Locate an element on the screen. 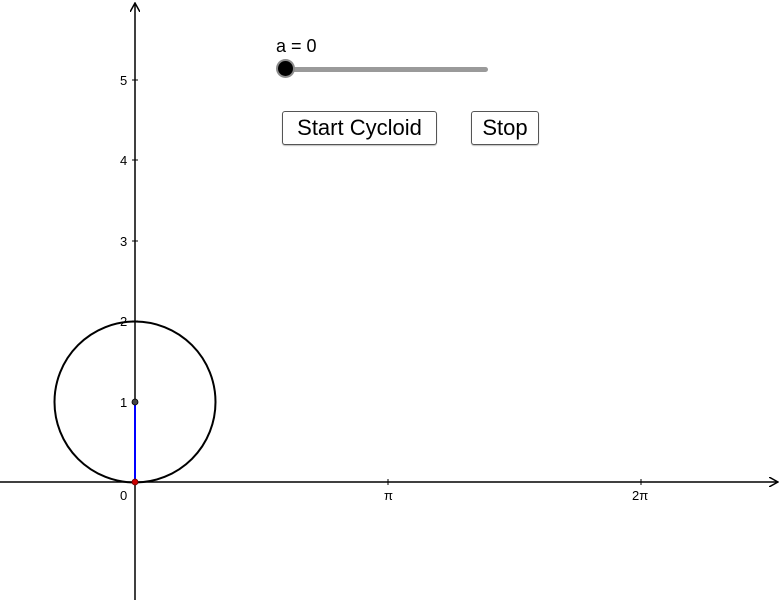 The height and width of the screenshot is (601, 781). slider-knob is located at coordinates (285, 68).